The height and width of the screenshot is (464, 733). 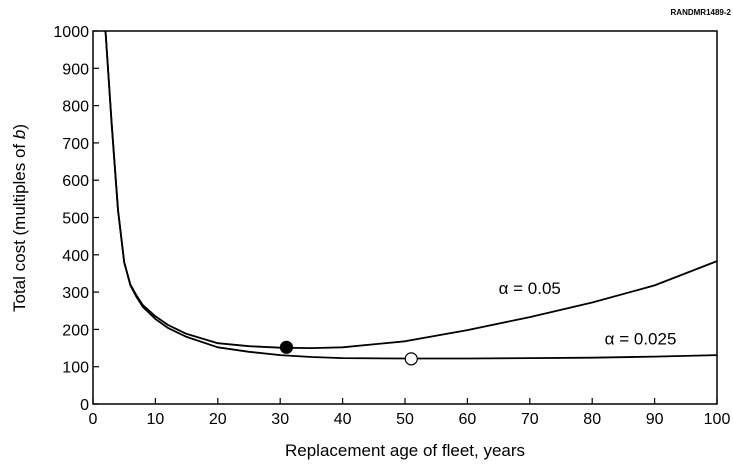 What do you see at coordinates (530, 419) in the screenshot?
I see `x-tick-label: 70` at bounding box center [530, 419].